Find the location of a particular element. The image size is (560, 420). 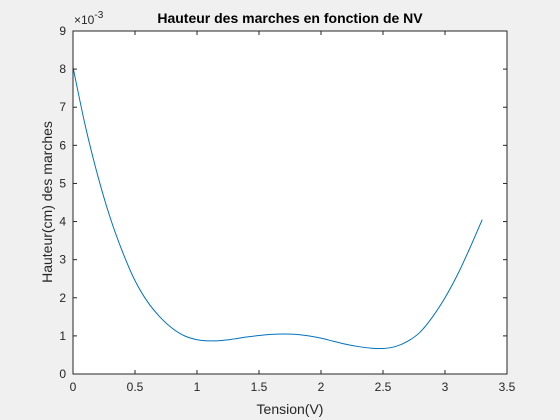

y-tick-label: 6 is located at coordinates (62, 145).